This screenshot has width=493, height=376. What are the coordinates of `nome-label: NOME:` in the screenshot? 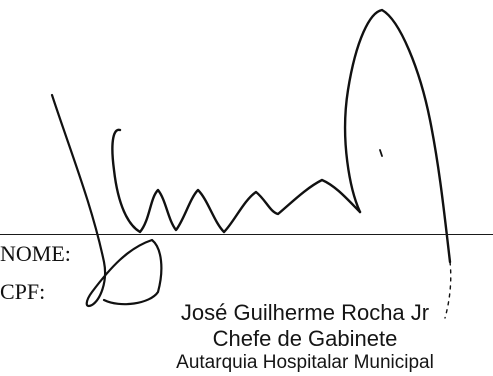 It's located at (35, 253).